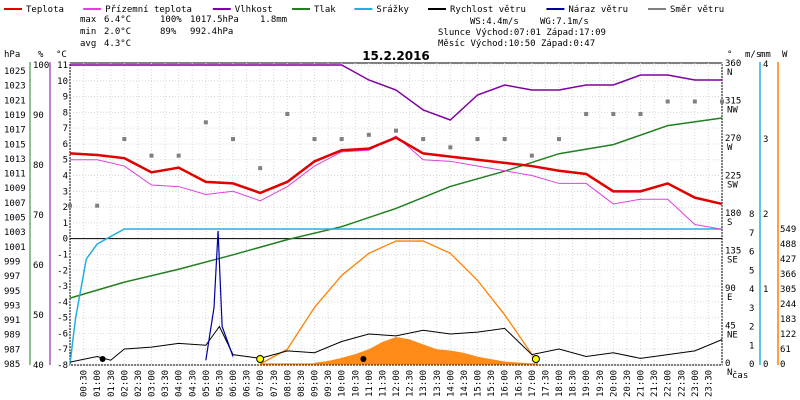 The height and width of the screenshot is (400, 800). I want to click on series-humidity, so click(396, 92).